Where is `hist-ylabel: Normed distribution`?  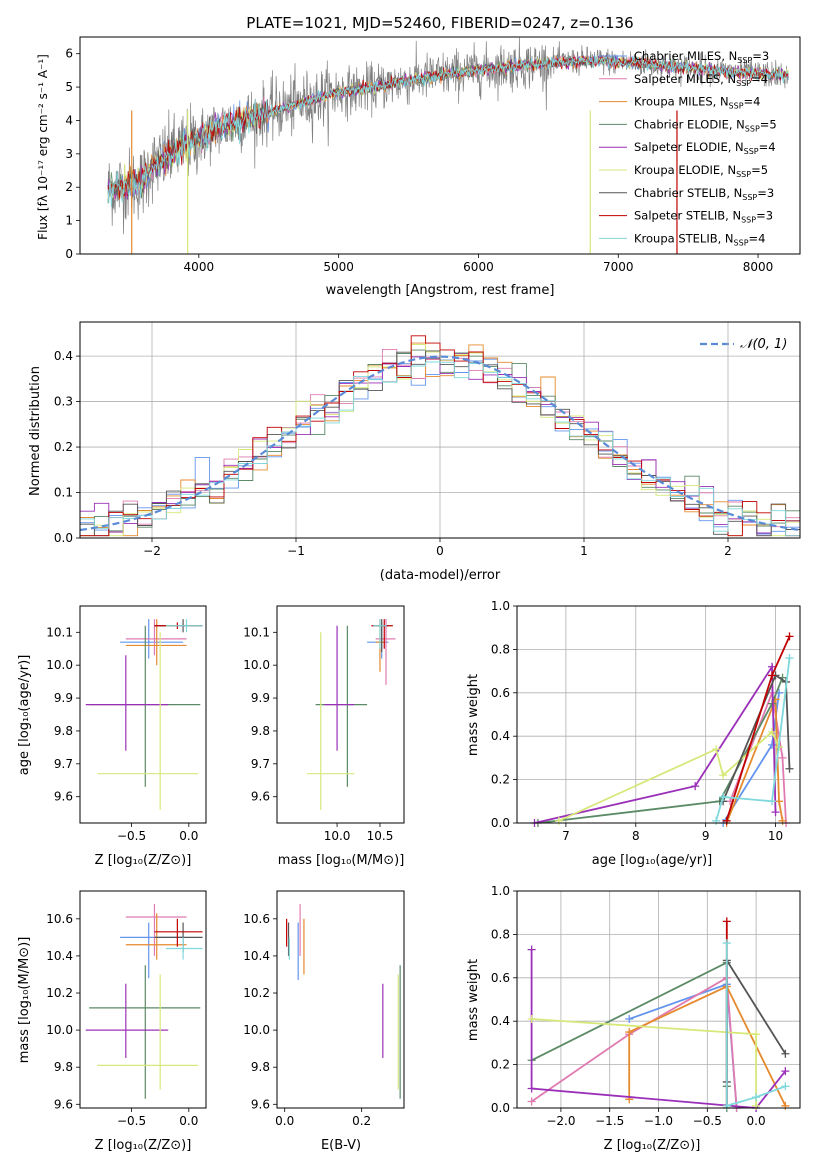
hist-ylabel: Normed distribution is located at coordinates (35, 431).